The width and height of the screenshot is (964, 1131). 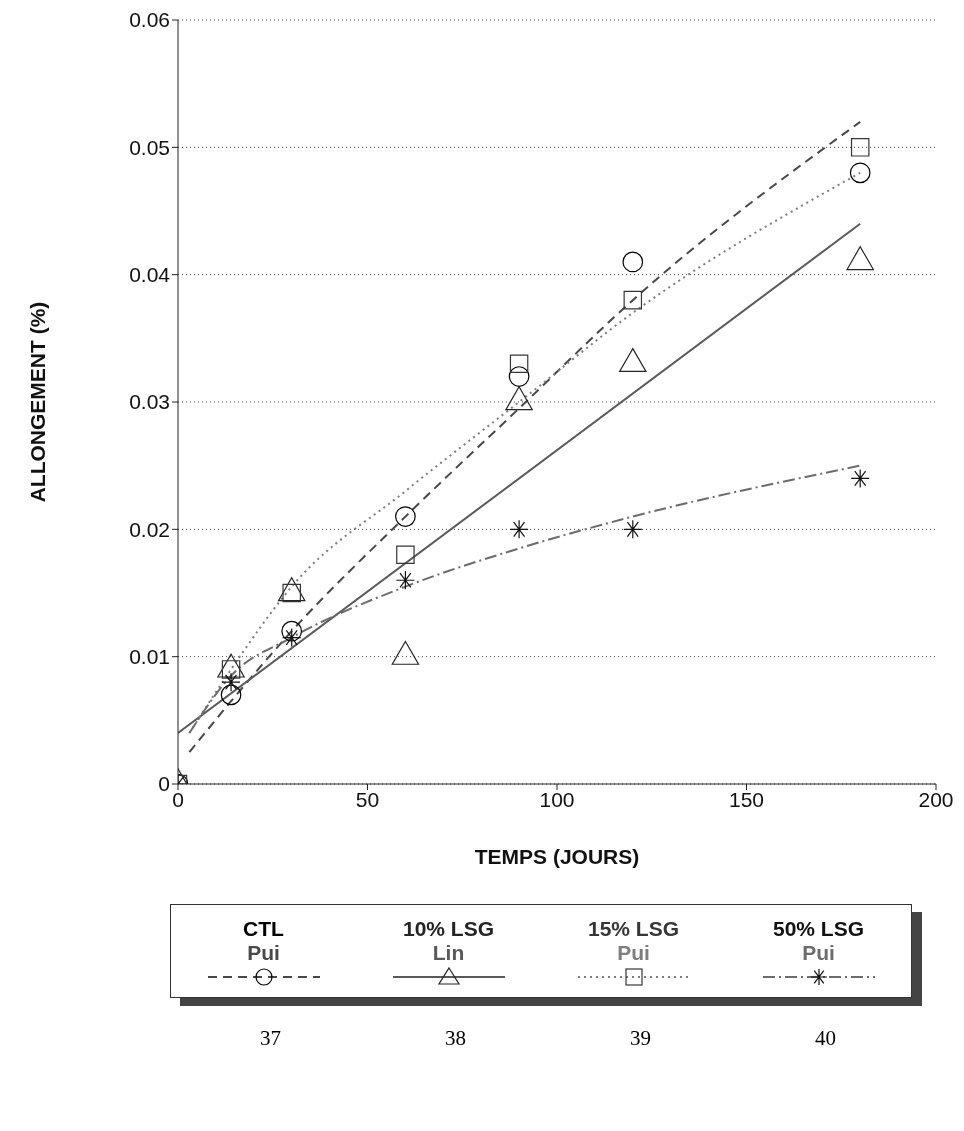 What do you see at coordinates (640, 1038) in the screenshot?
I see `text: 39` at bounding box center [640, 1038].